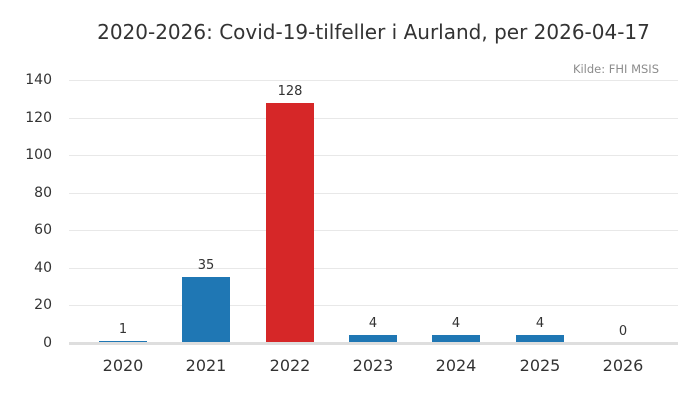  What do you see at coordinates (290, 91) in the screenshot?
I see `bar-value-label: 128` at bounding box center [290, 91].